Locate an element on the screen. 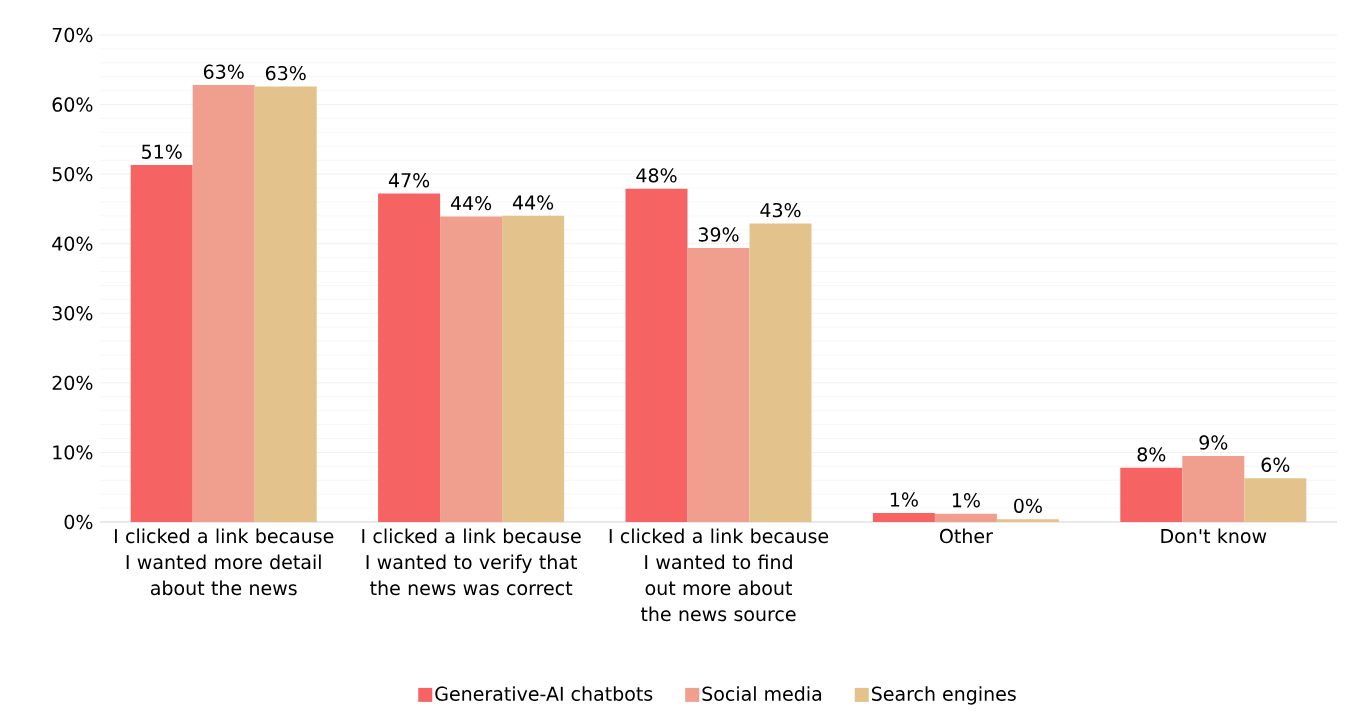 The image size is (1367, 727). y-tick-label: 50% is located at coordinates (72, 174).